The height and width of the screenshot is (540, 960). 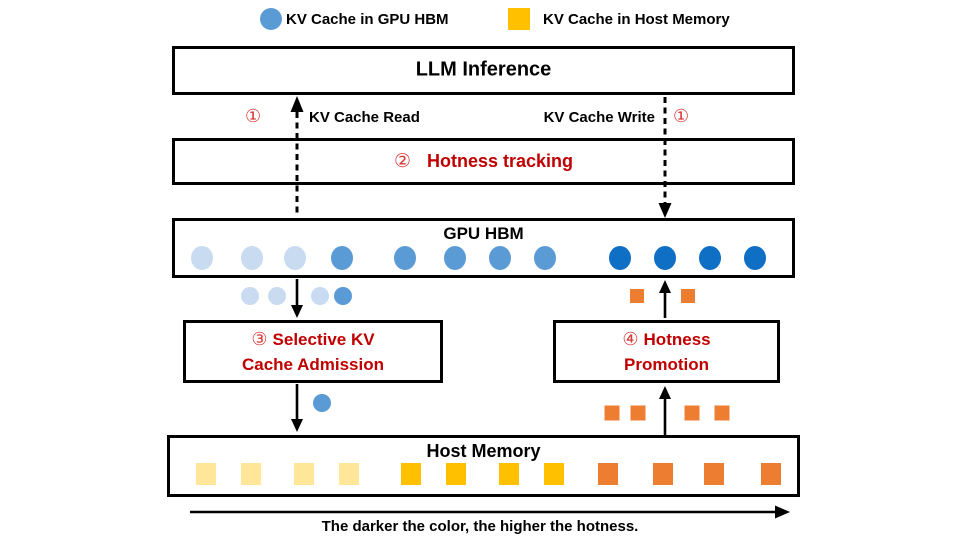 I want to click on yellow-square-icon, so click(x=519, y=19).